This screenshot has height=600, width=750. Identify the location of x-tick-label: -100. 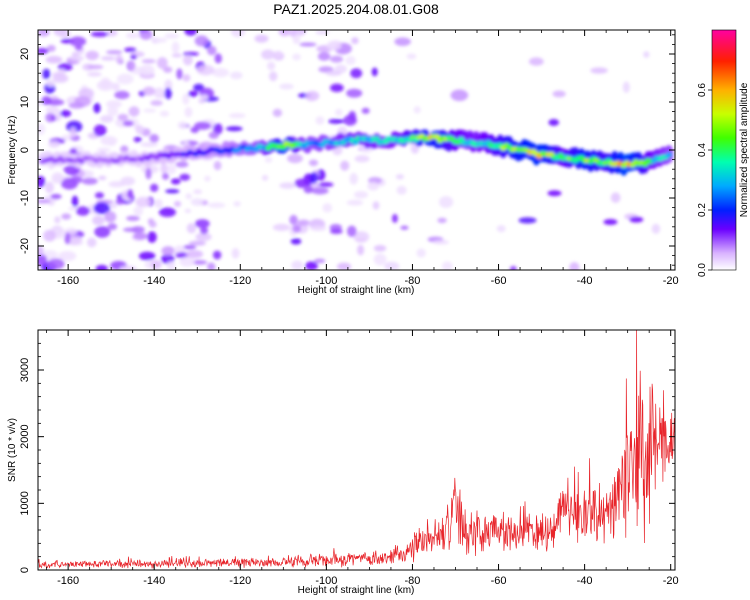
(326, 581).